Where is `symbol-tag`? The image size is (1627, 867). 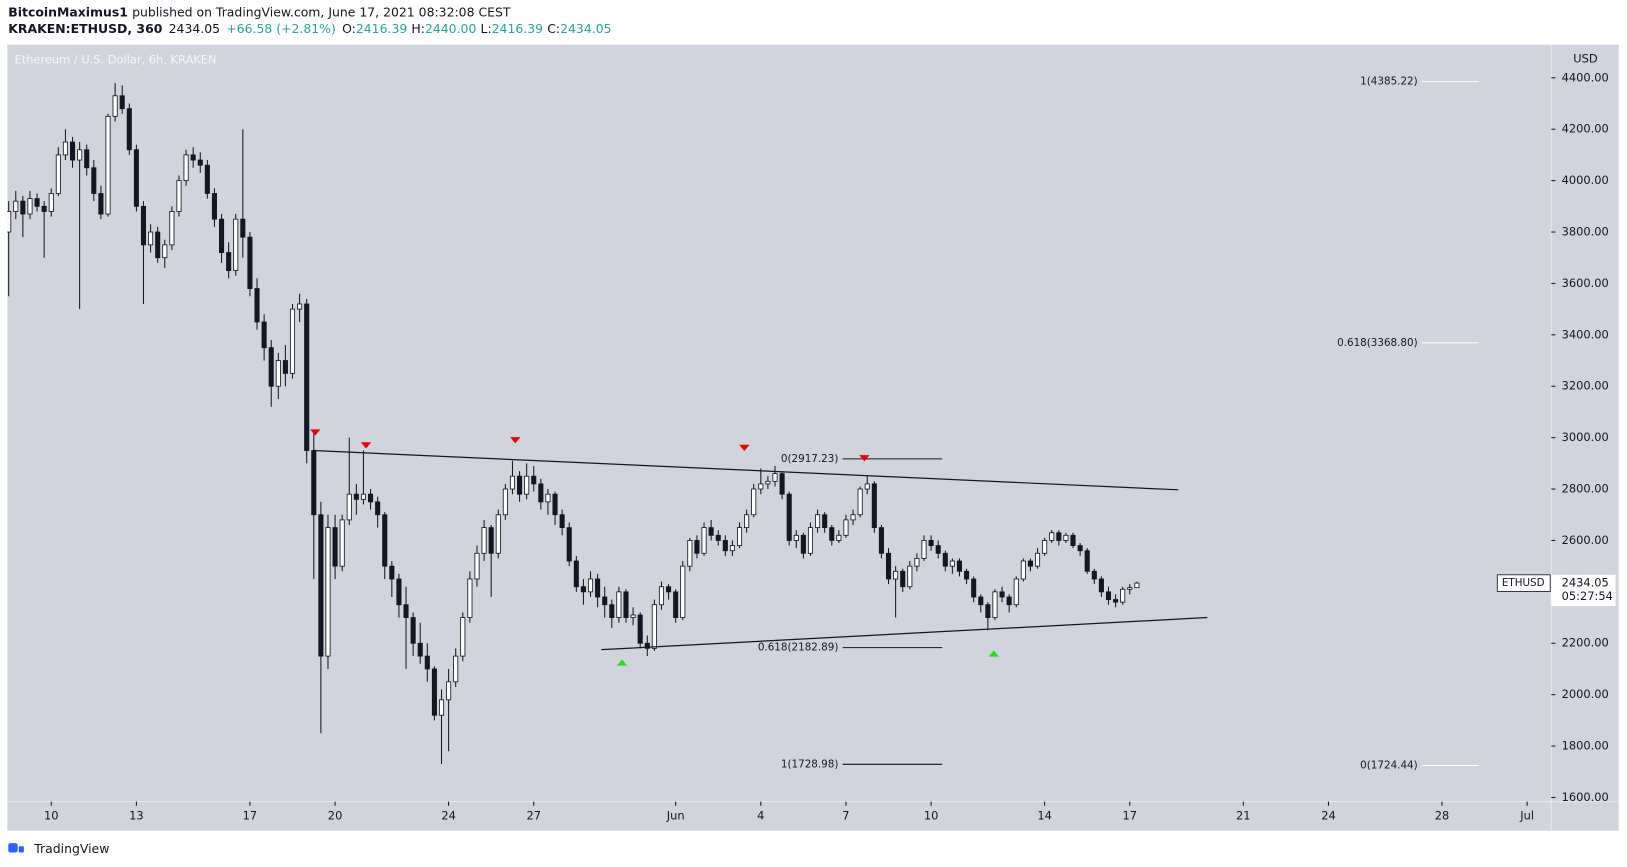
symbol-tag is located at coordinates (1523, 583).